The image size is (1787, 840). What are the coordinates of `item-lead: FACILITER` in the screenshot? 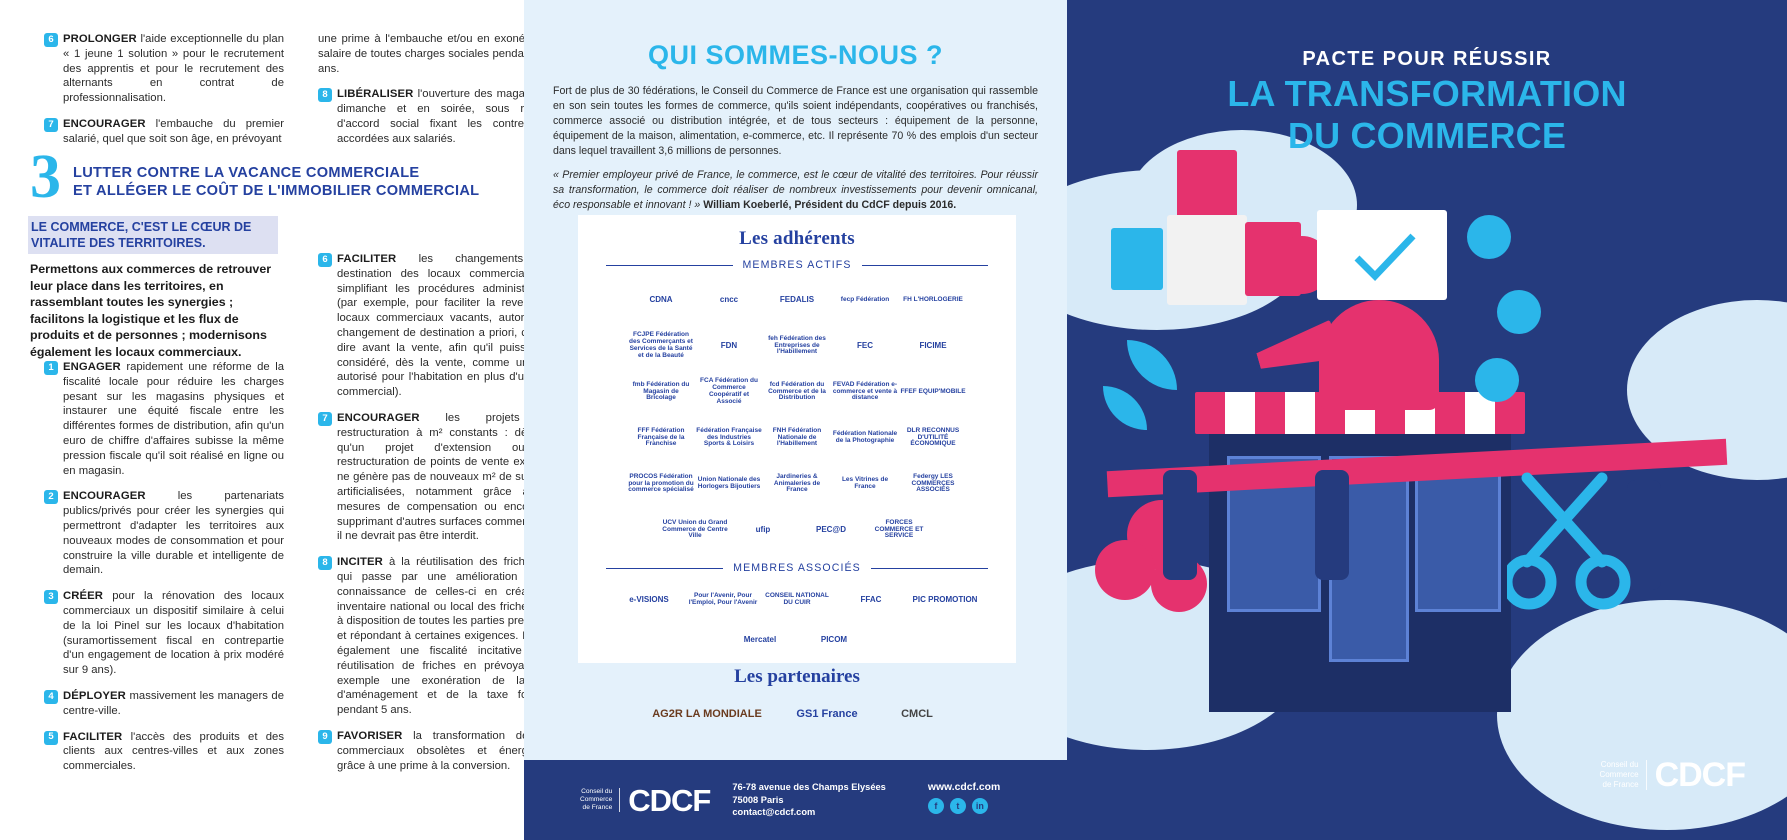 It's located at (367, 259).